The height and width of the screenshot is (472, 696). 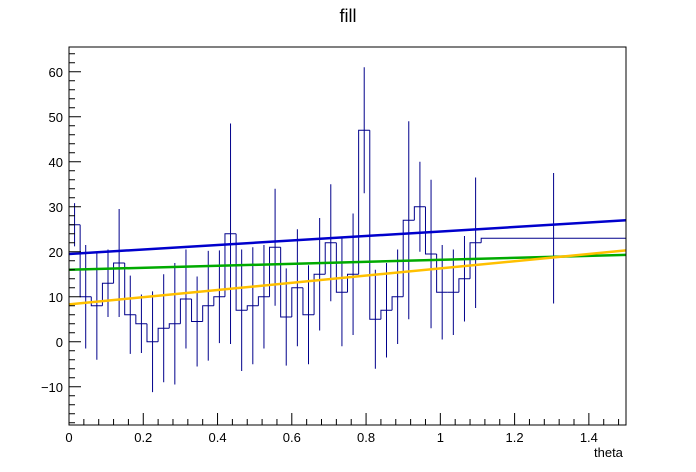 I want to click on fit-line-layer, so click(x=347, y=262).